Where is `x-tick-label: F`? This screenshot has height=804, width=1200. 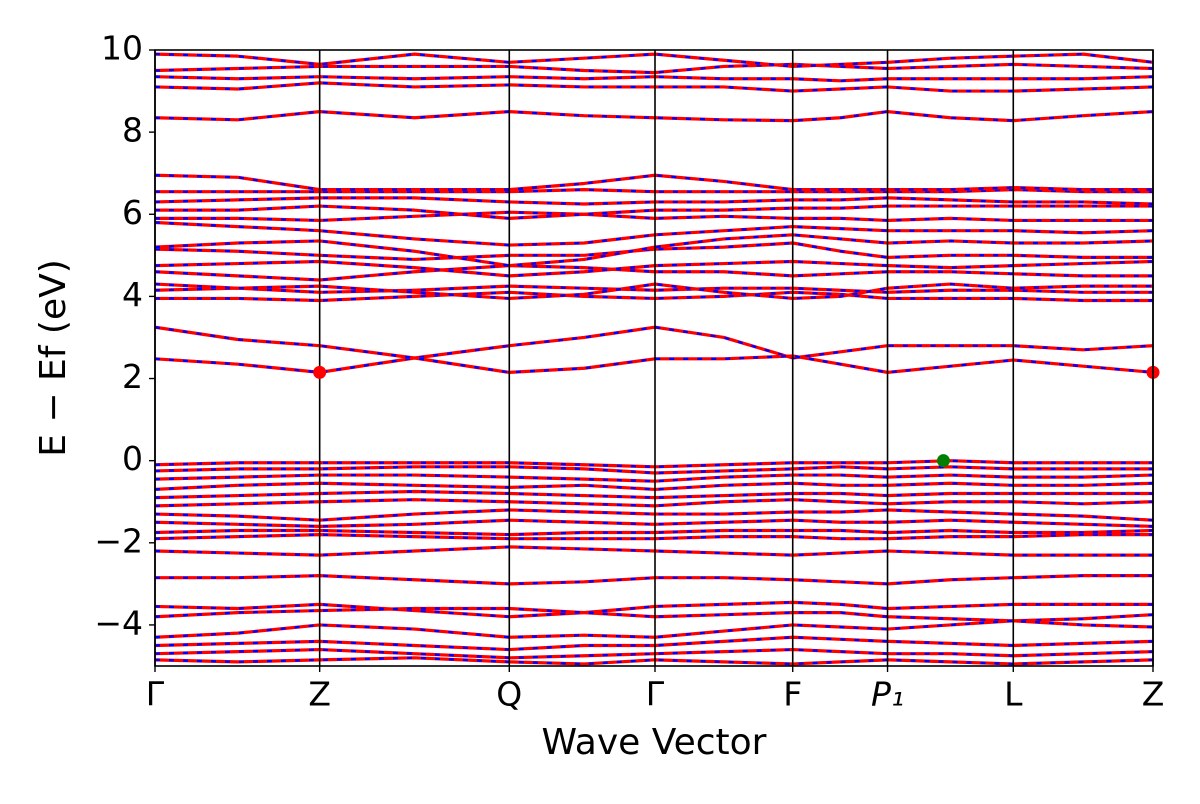 x-tick-label: F is located at coordinates (792, 694).